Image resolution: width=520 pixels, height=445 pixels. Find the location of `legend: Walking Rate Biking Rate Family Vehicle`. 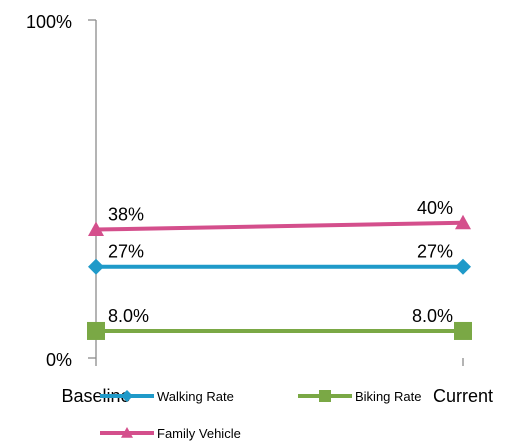

legend: Walking Rate Biking Rate Family Vehicle is located at coordinates (260, 415).